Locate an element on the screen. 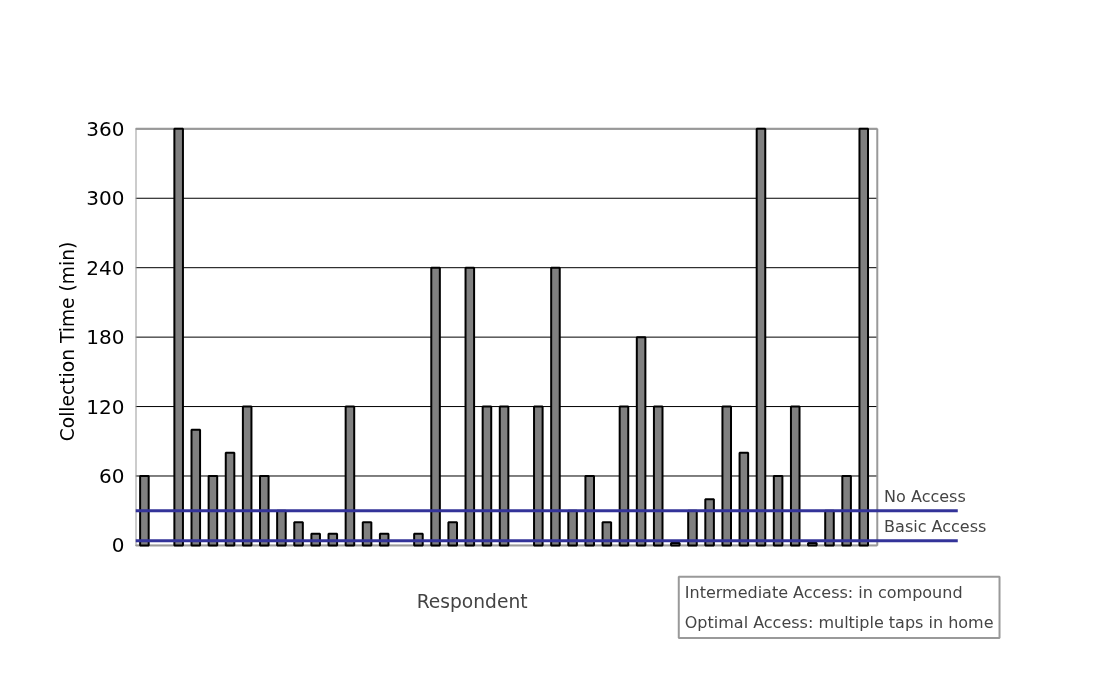 Image resolution: width=1104 pixels, height=680 pixels. ref-line-label: No Access is located at coordinates (925, 496).